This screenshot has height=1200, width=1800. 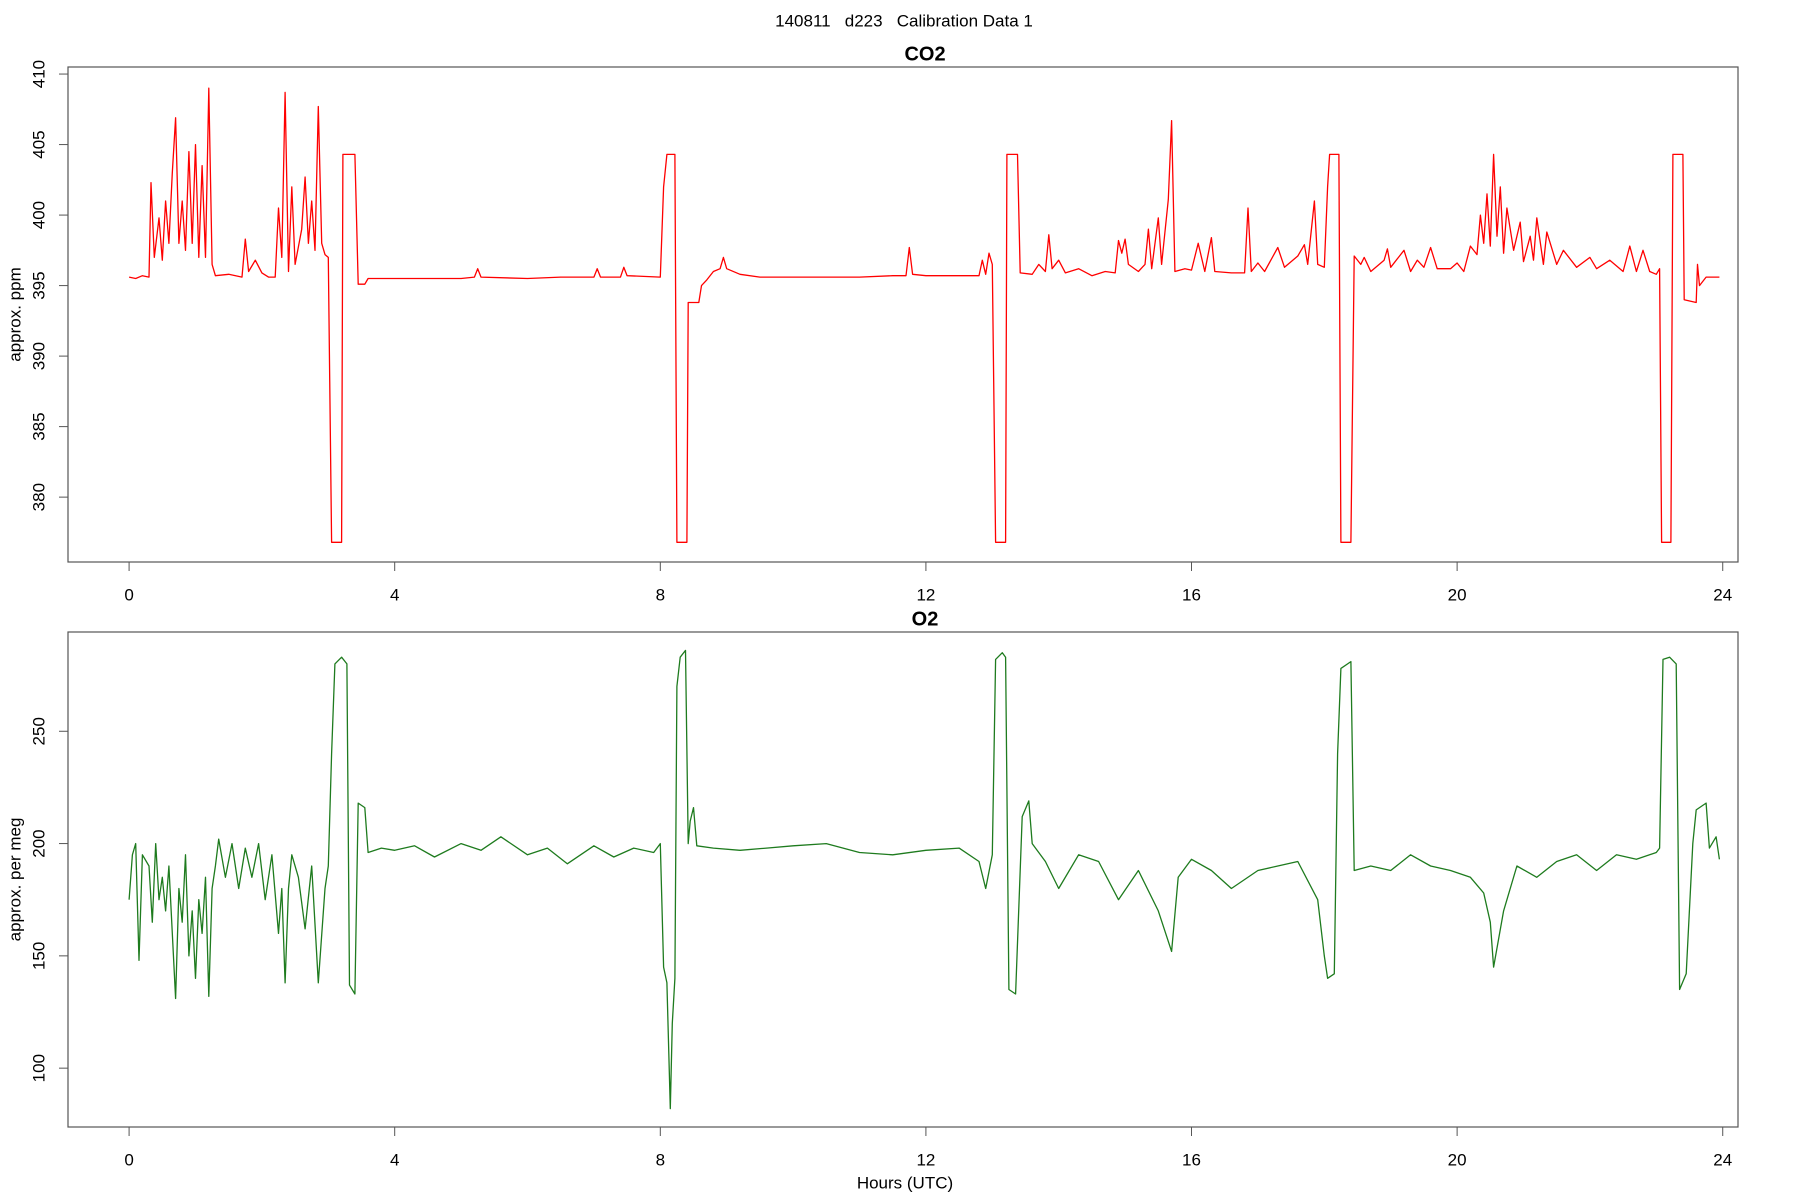 What do you see at coordinates (38, 731) in the screenshot?
I see `y-tick-label: 250` at bounding box center [38, 731].